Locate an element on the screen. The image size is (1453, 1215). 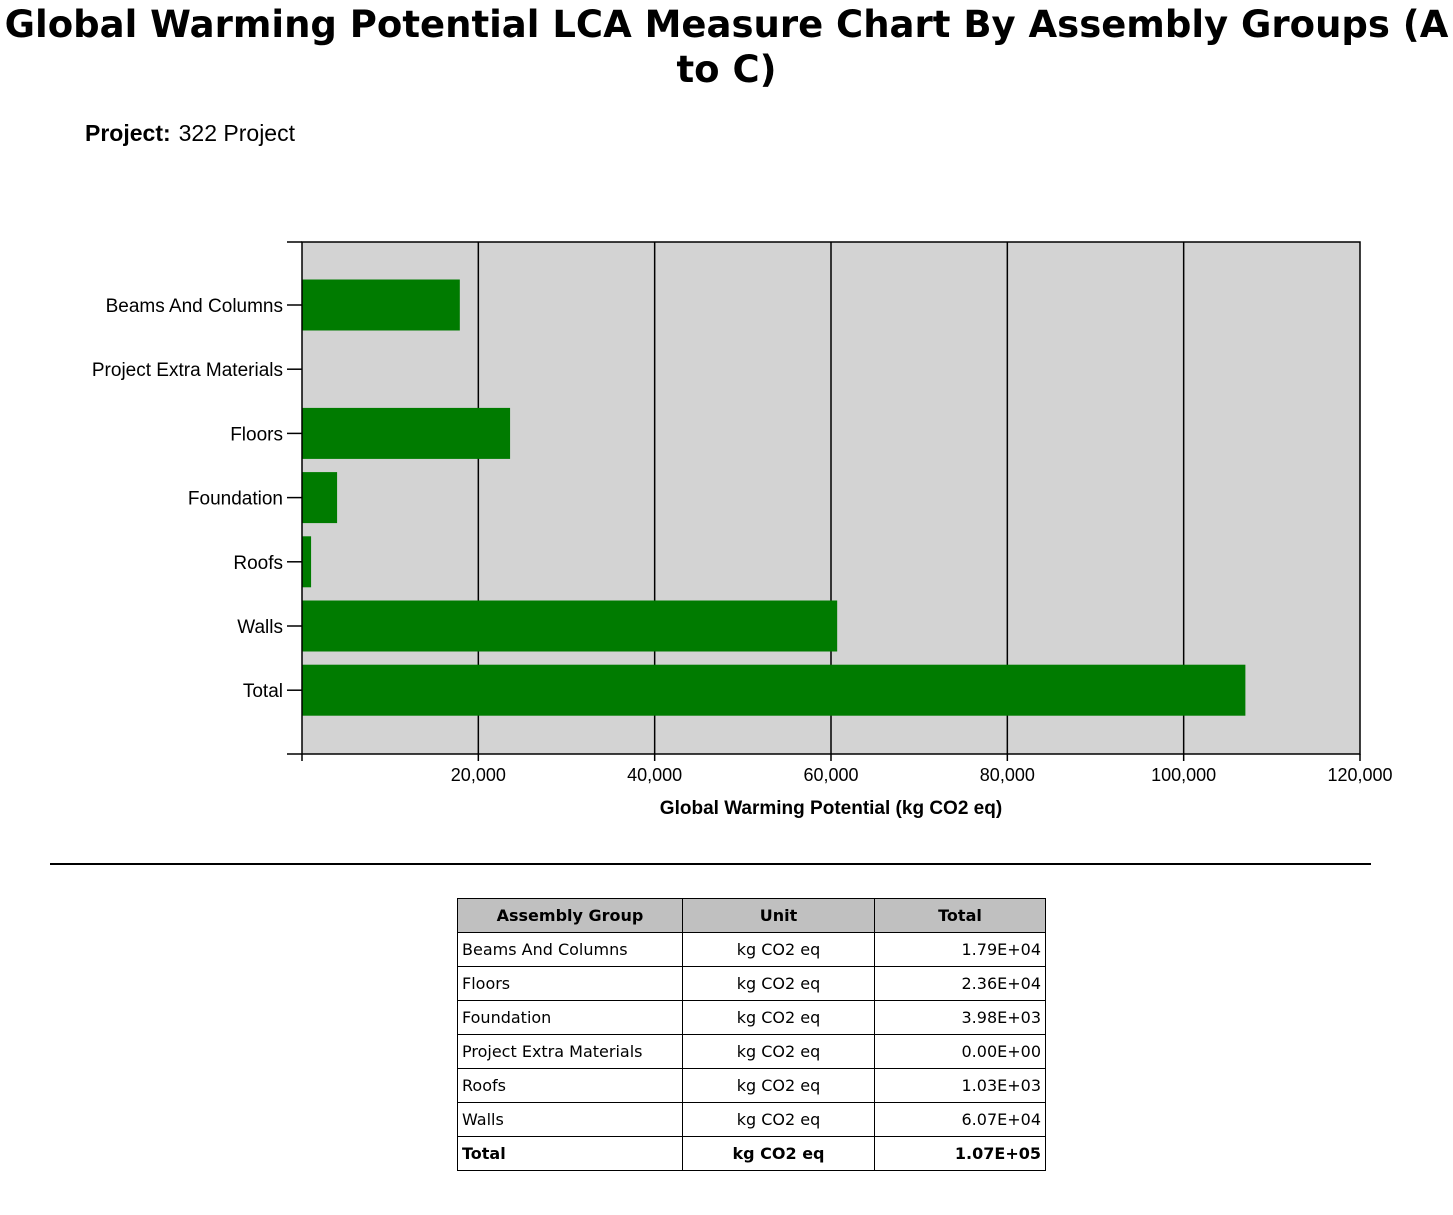
cell-total: 3.98E+03 is located at coordinates (960, 1017).